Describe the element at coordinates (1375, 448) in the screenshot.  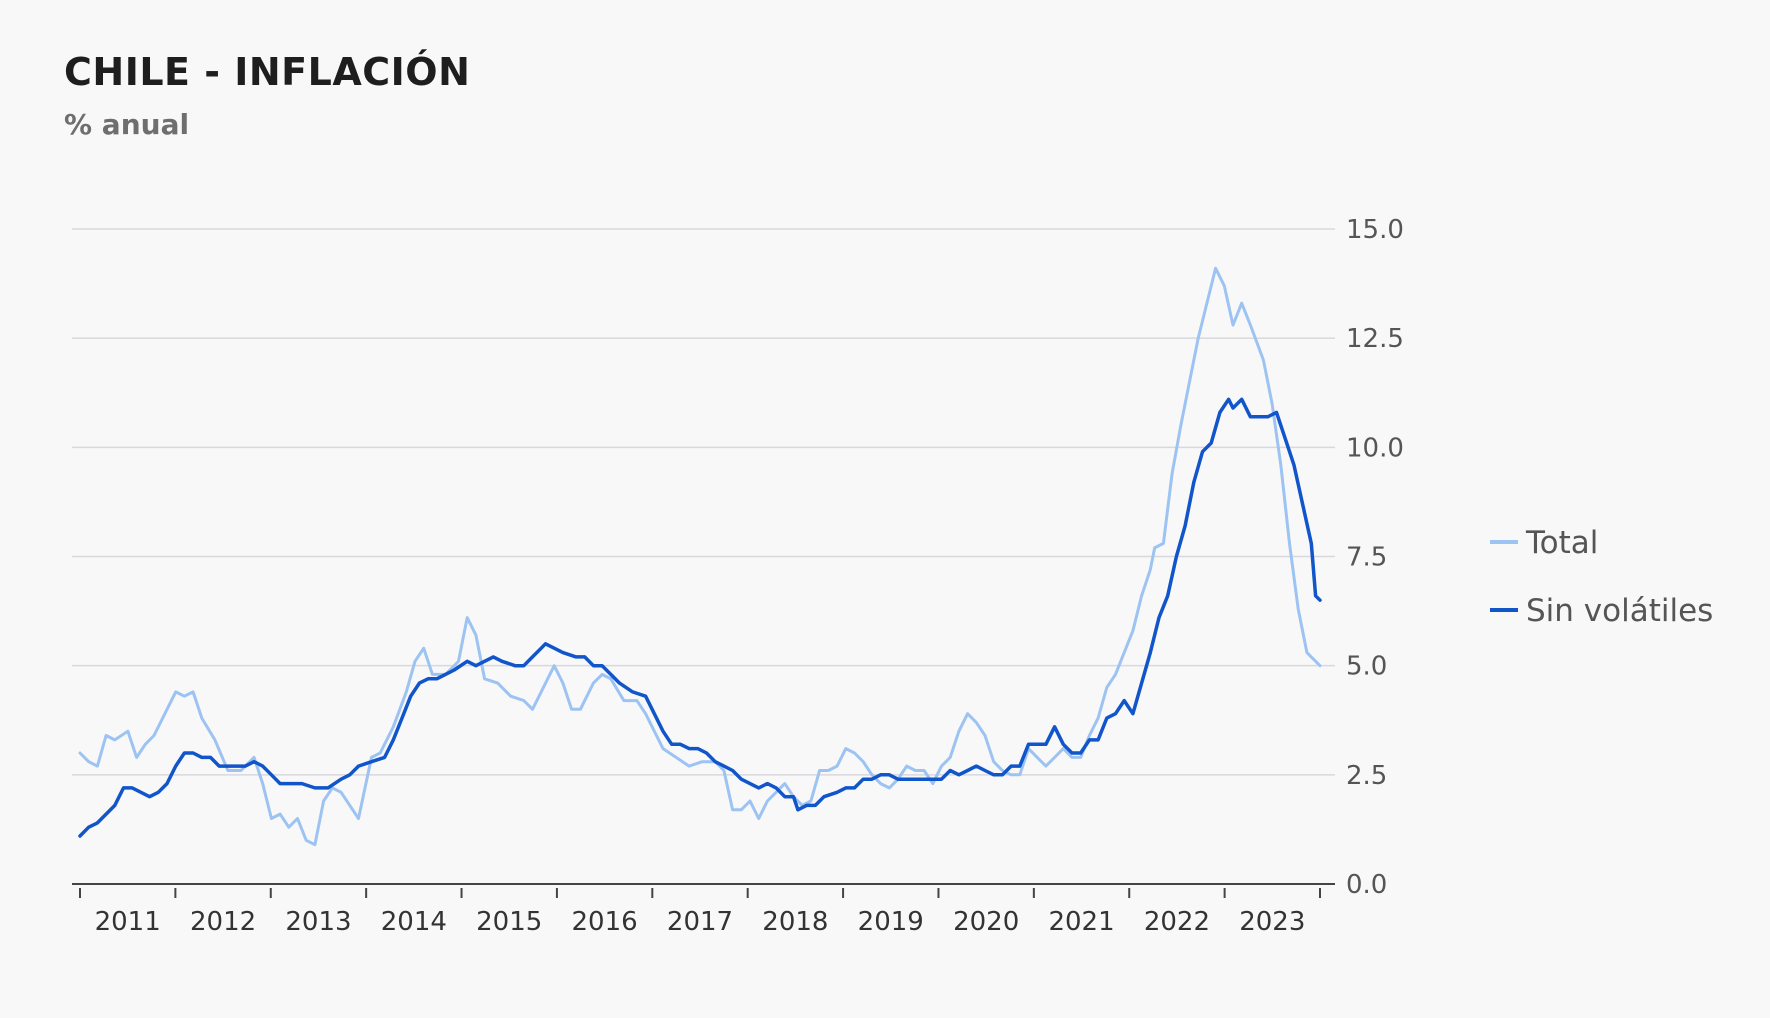
I see `y-tick-label: 10.0` at that location.